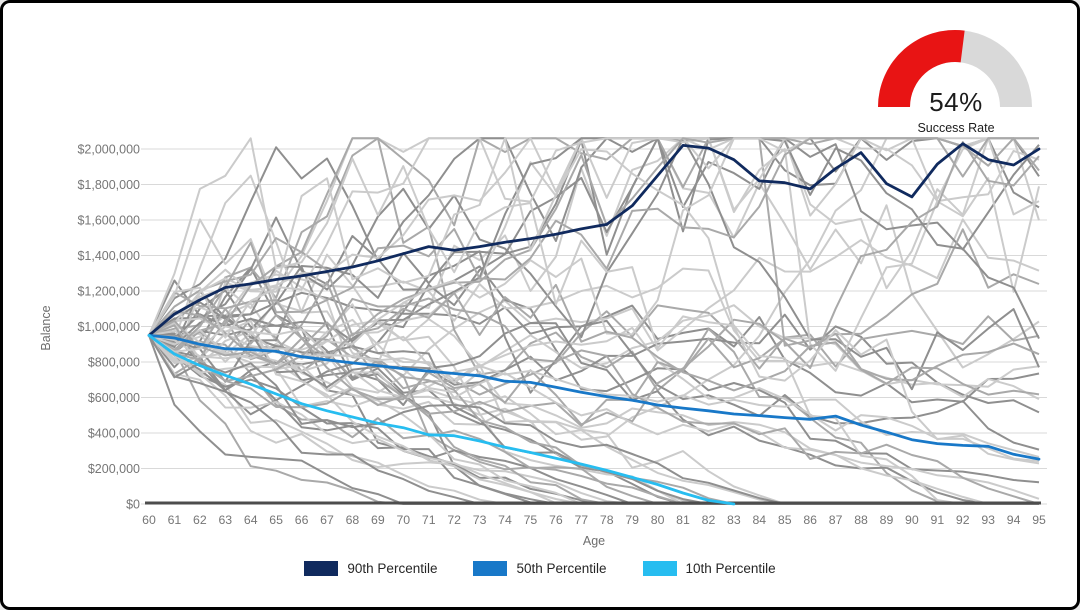  I want to click on y-axis-tick-label: $1,200,000, so click(108, 292).